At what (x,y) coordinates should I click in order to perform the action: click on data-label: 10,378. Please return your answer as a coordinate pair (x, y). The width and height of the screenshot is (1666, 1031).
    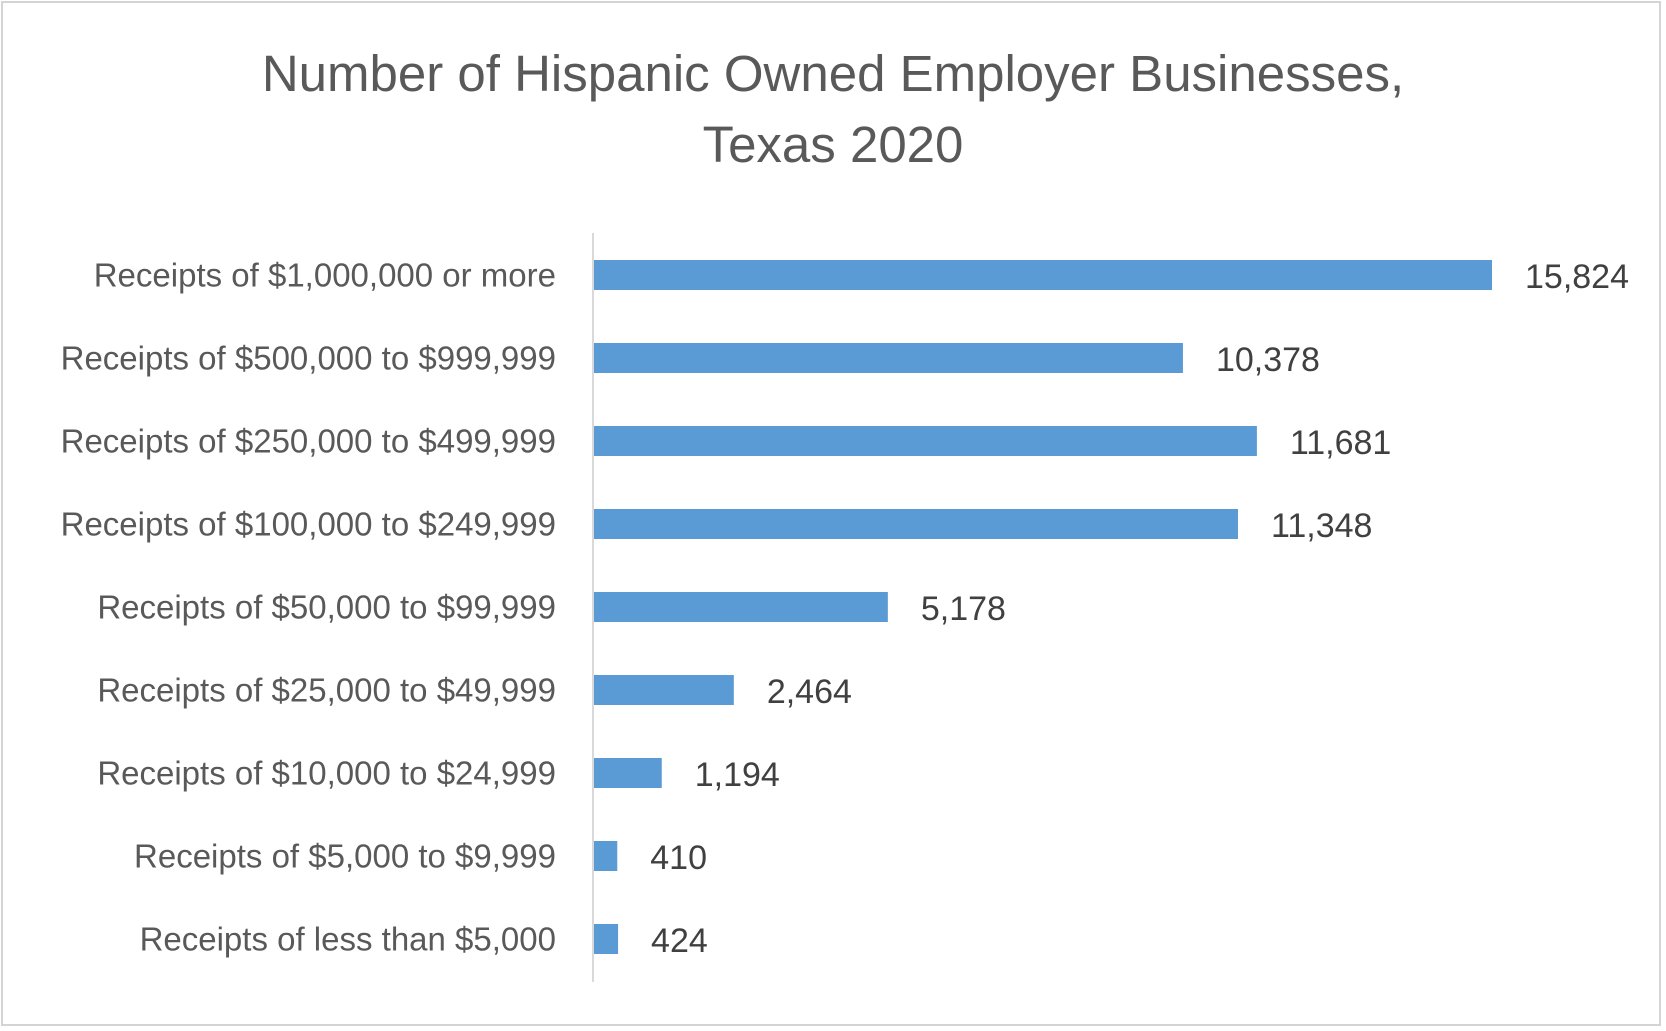
    Looking at the image, I should click on (1268, 360).